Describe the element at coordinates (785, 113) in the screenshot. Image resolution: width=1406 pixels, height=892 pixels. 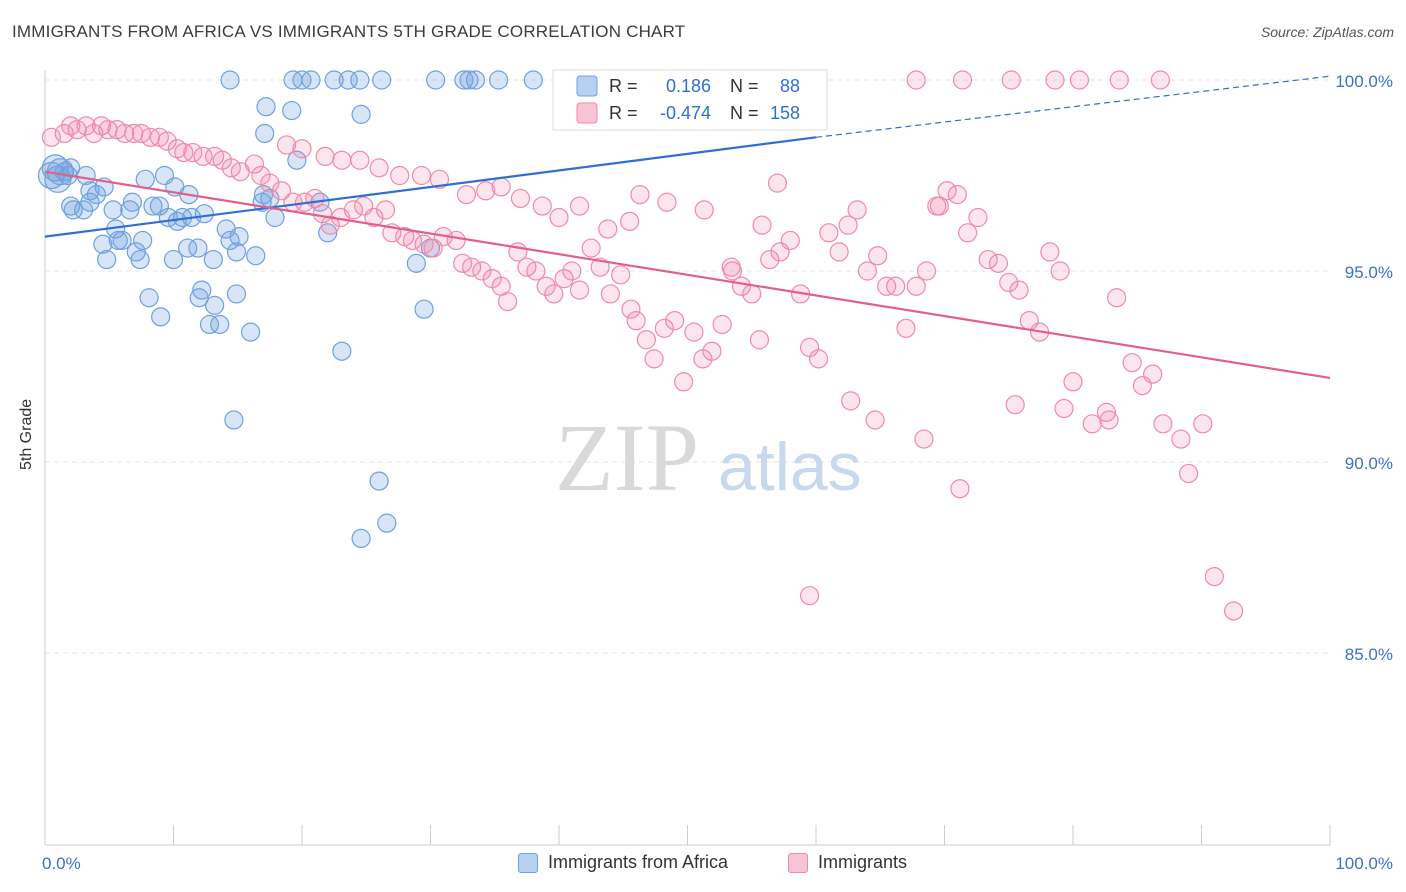
I see `stats-n-value-immigrants: 158` at that location.